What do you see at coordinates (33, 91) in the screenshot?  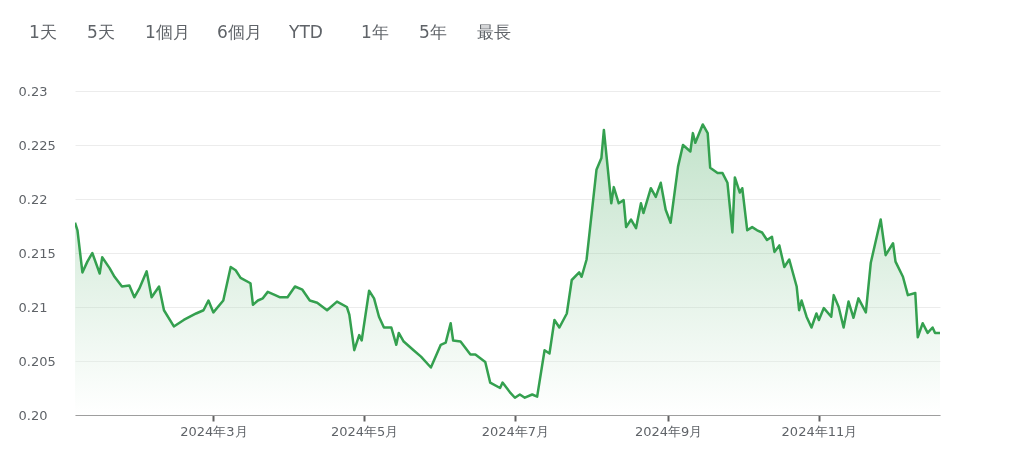 I see `y-tick-label: 0.23` at bounding box center [33, 91].